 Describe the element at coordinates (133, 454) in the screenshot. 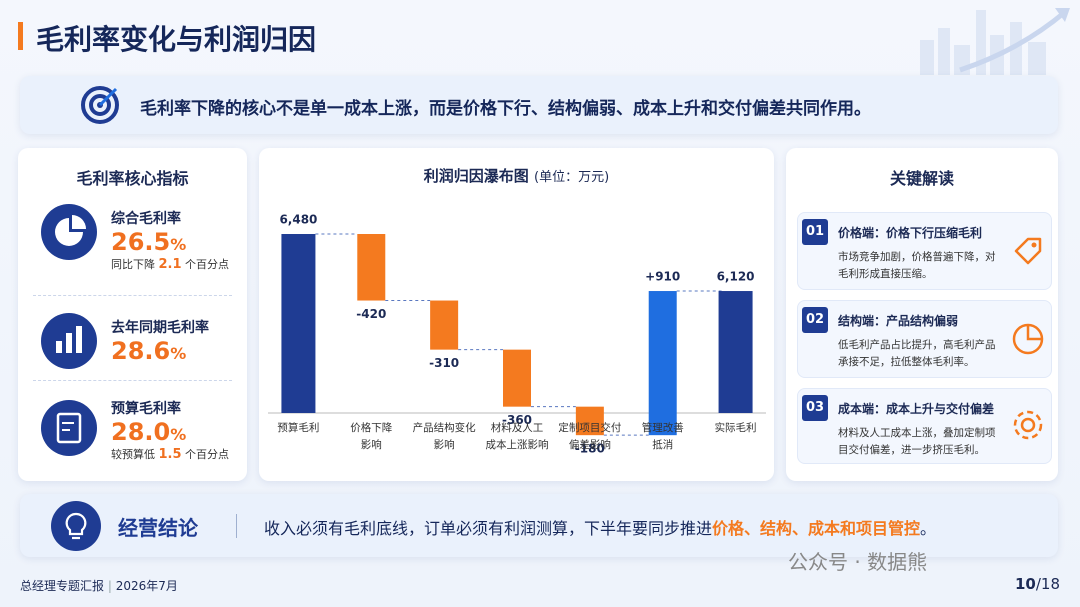

I see `note-text: 较预算低` at that location.